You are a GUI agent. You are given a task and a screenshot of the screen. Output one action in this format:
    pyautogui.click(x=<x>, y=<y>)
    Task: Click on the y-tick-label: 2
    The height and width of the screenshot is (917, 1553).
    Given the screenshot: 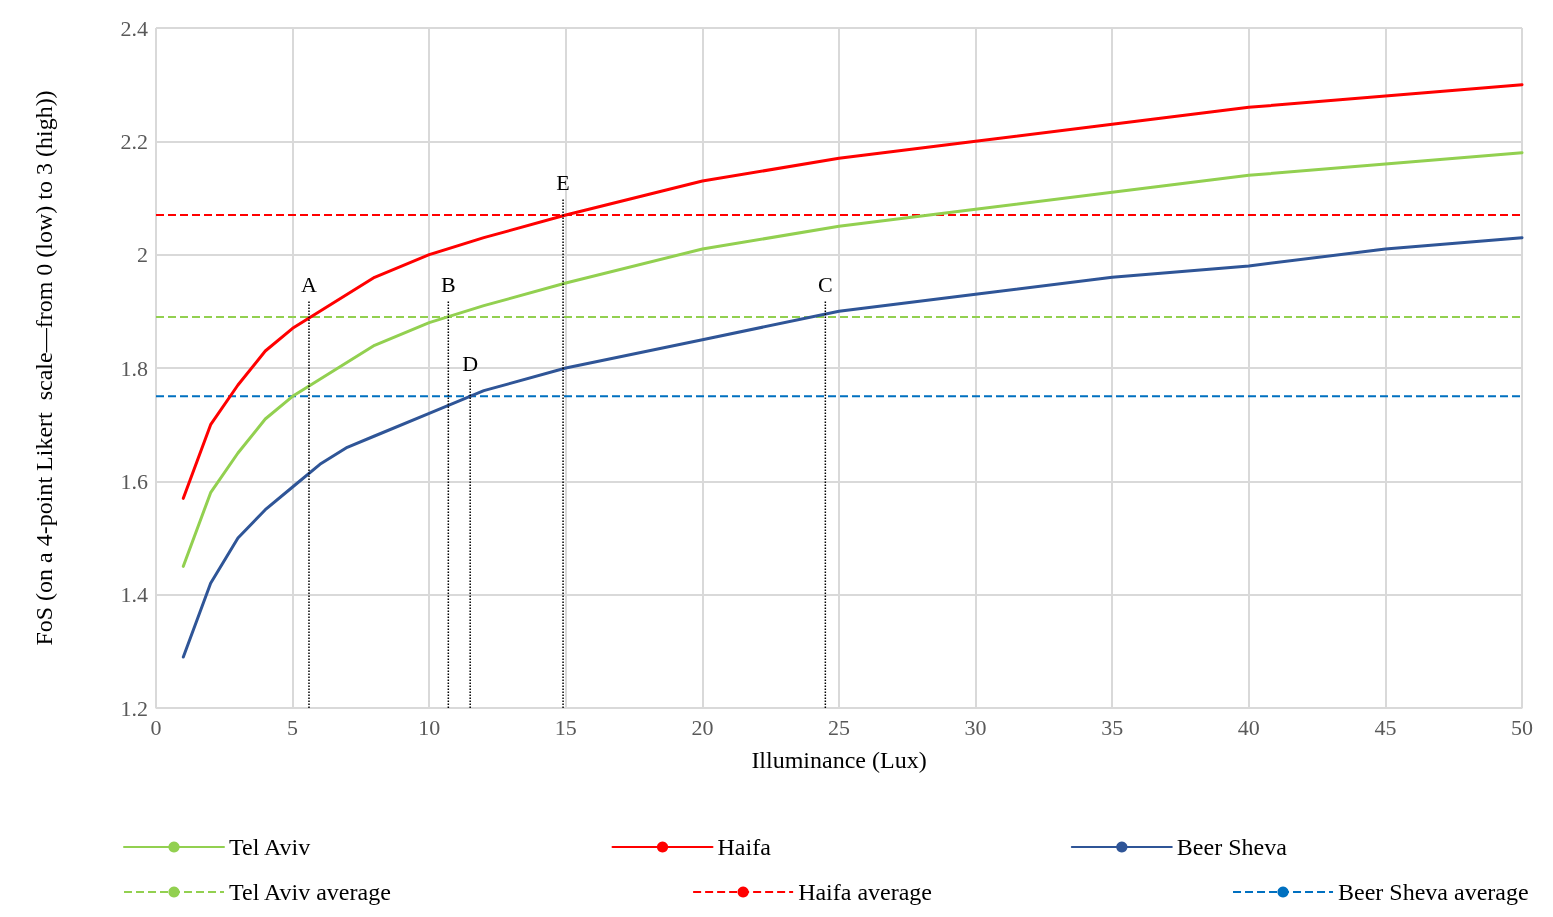 What is the action you would take?
    pyautogui.click(x=142, y=255)
    